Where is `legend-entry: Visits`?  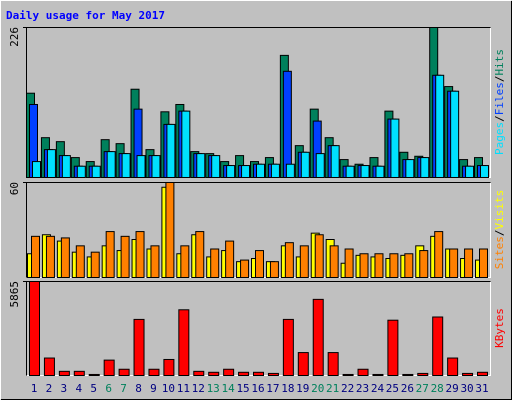
legend-entry: Visits is located at coordinates (499, 210).